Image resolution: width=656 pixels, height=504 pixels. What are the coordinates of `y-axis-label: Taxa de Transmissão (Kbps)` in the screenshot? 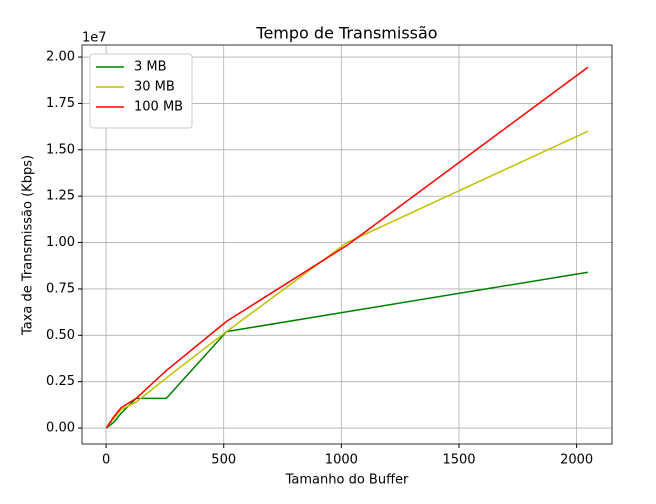 It's located at (28, 245).